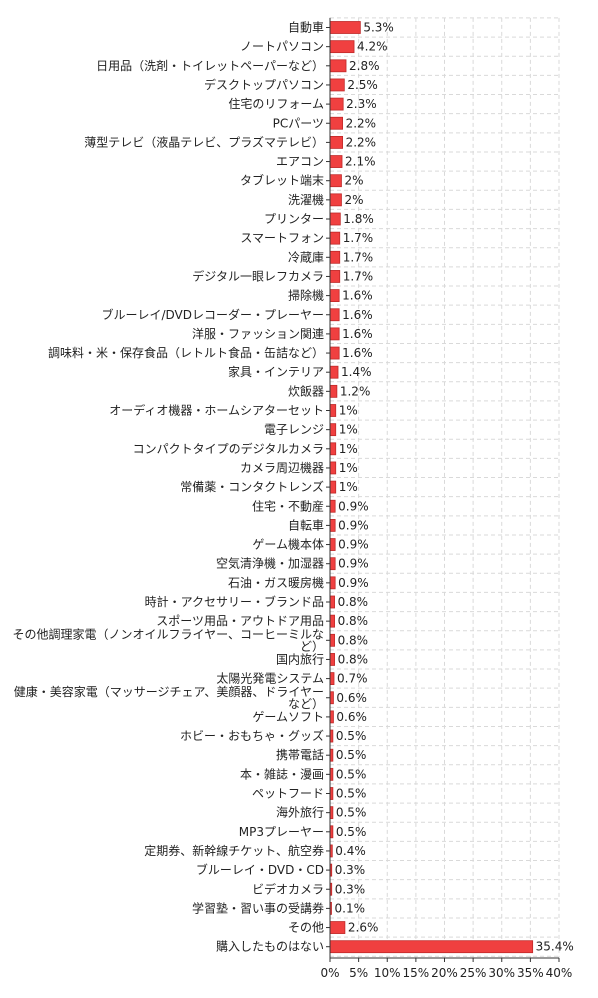 This screenshot has width=598, height=998. Describe the element at coordinates (276, 371) in the screenshot. I see `category-label: 家具・インテリア` at that location.